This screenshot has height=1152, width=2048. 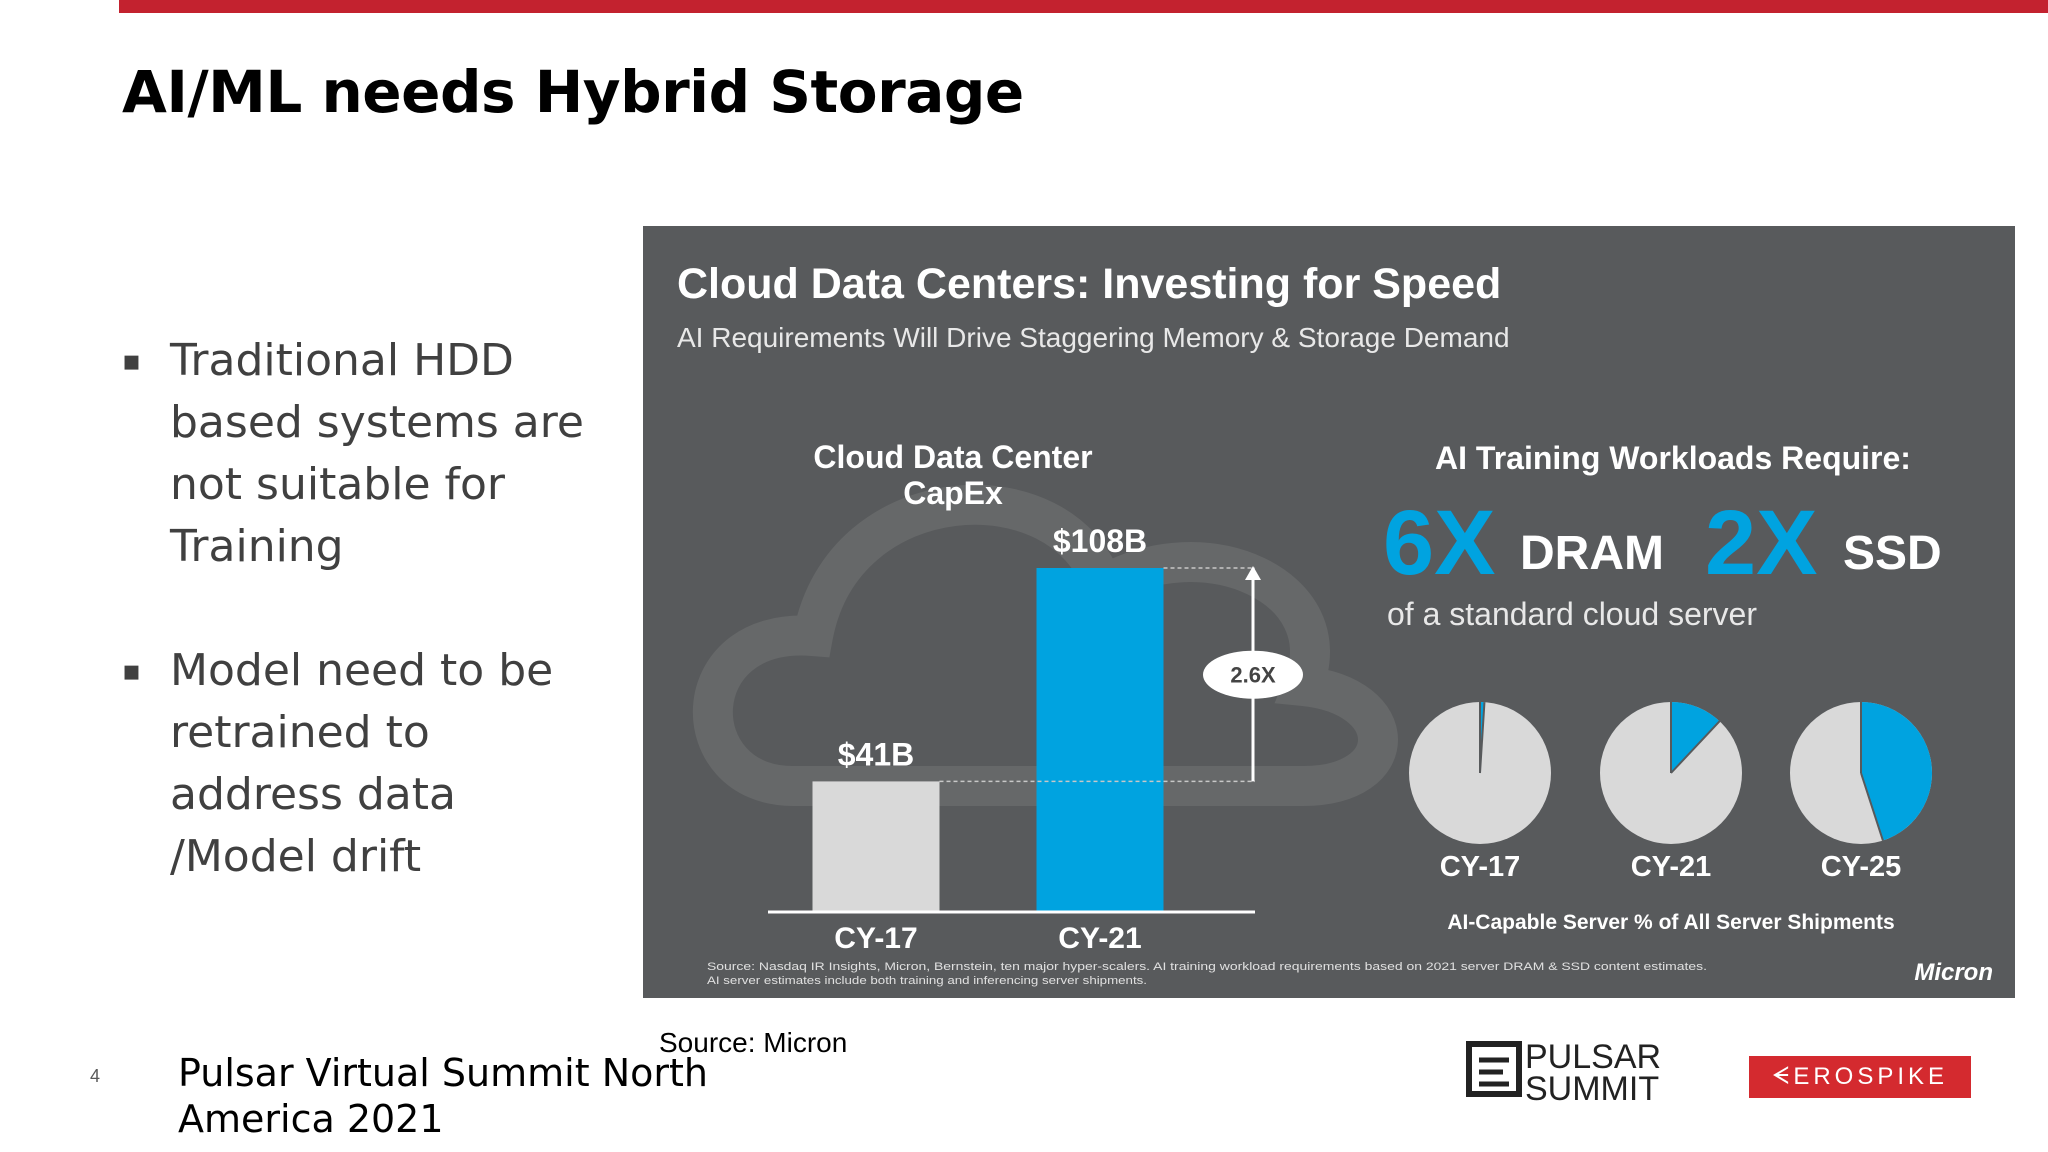 I want to click on pulsar-logo-line1: PULSAR, so click(x=1593, y=1057).